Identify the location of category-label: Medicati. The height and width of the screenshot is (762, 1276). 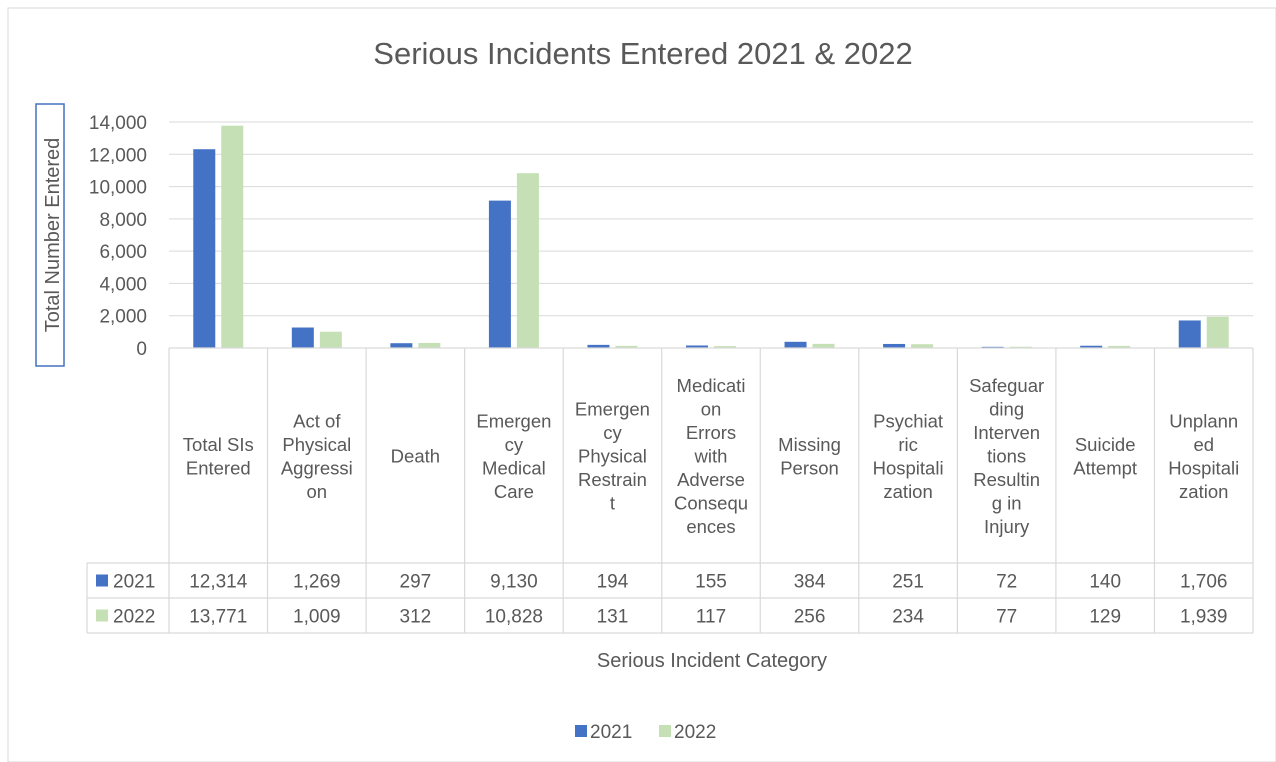
(711, 385).